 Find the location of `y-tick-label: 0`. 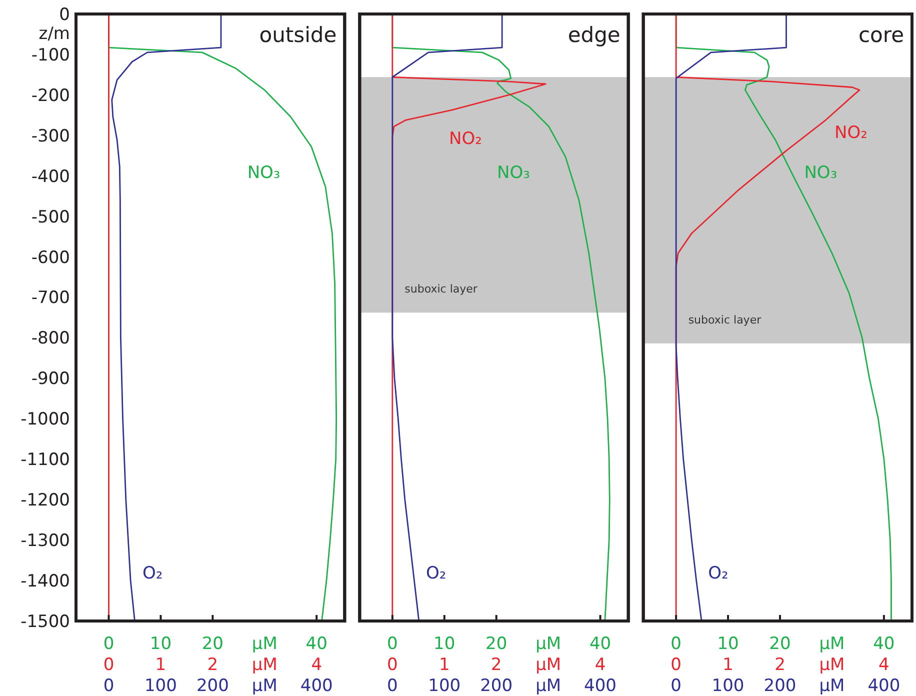

y-tick-label: 0 is located at coordinates (64, 14).